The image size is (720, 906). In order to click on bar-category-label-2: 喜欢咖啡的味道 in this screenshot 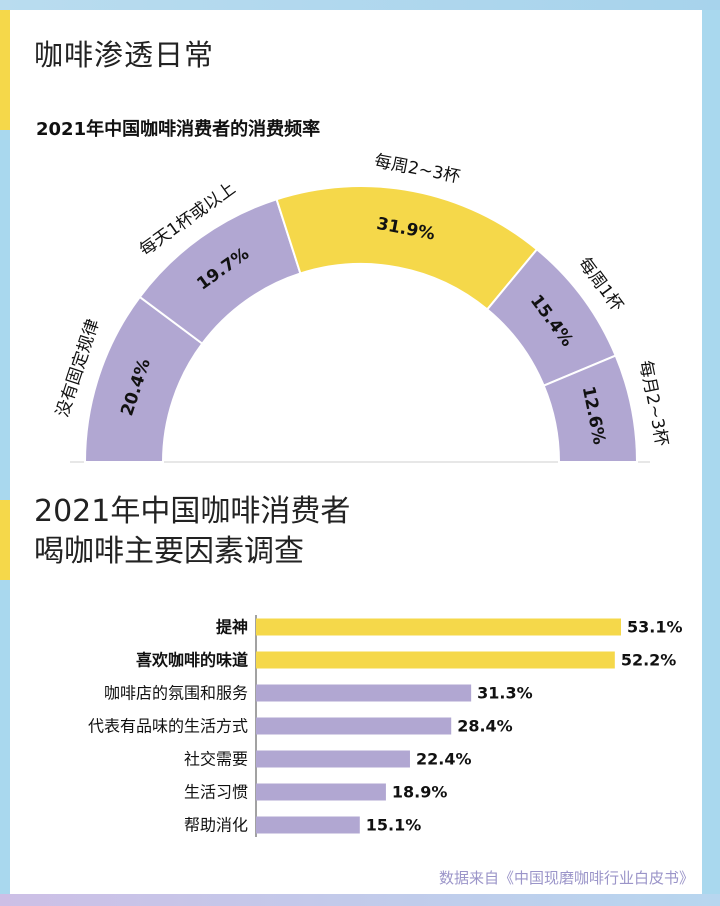, I will do `click(192, 660)`.